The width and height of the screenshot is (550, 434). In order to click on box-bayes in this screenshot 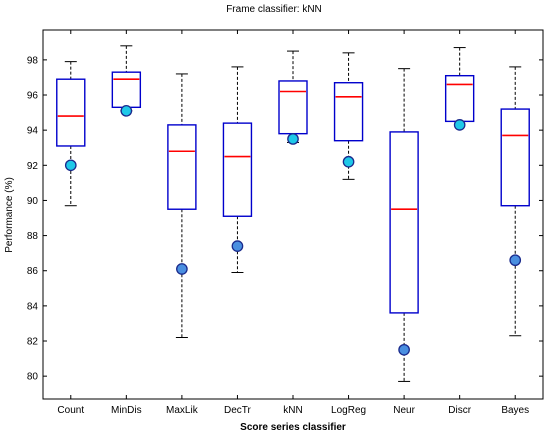, I will do `click(515, 201)`.